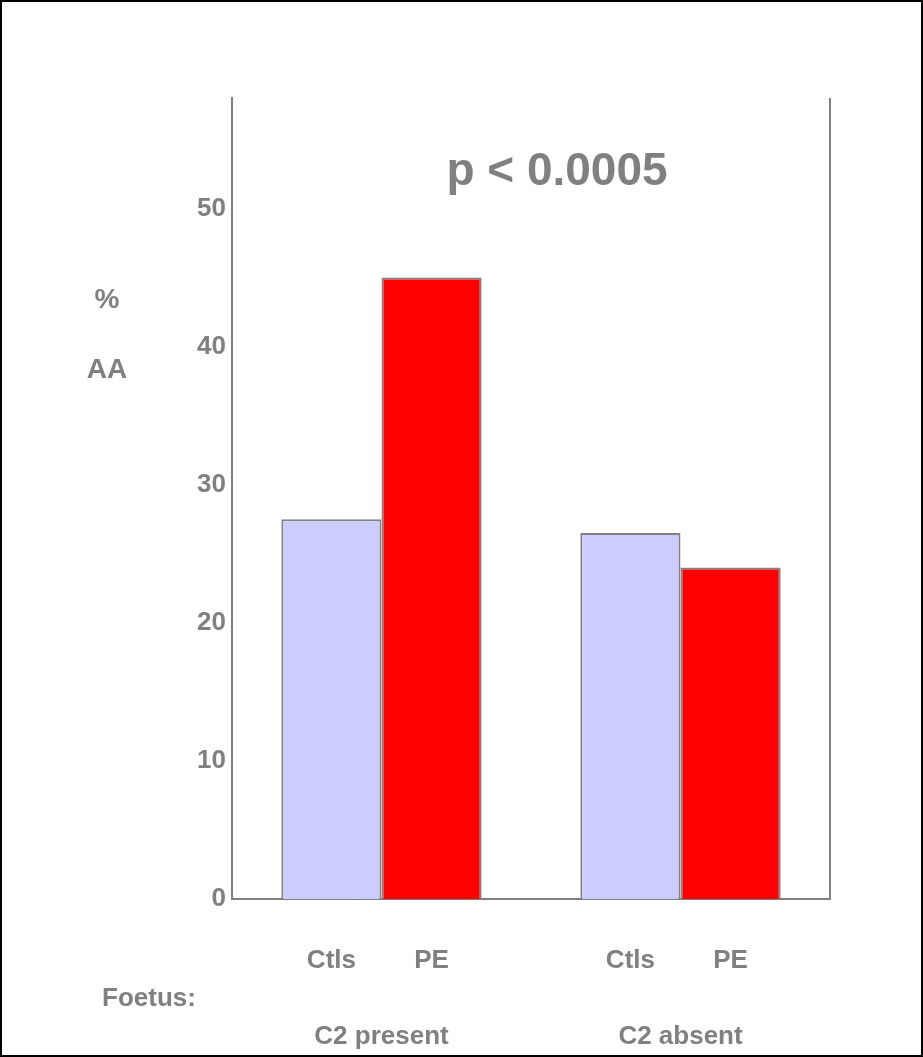 This screenshot has height=1057, width=923. I want to click on series-label: PE, so click(431, 959).